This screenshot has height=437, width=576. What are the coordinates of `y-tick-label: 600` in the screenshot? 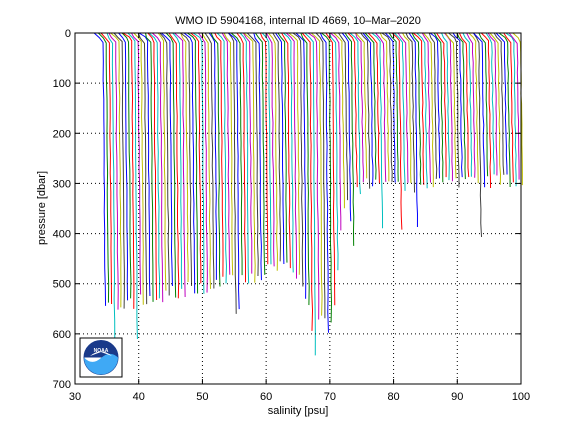 It's located at (62, 335).